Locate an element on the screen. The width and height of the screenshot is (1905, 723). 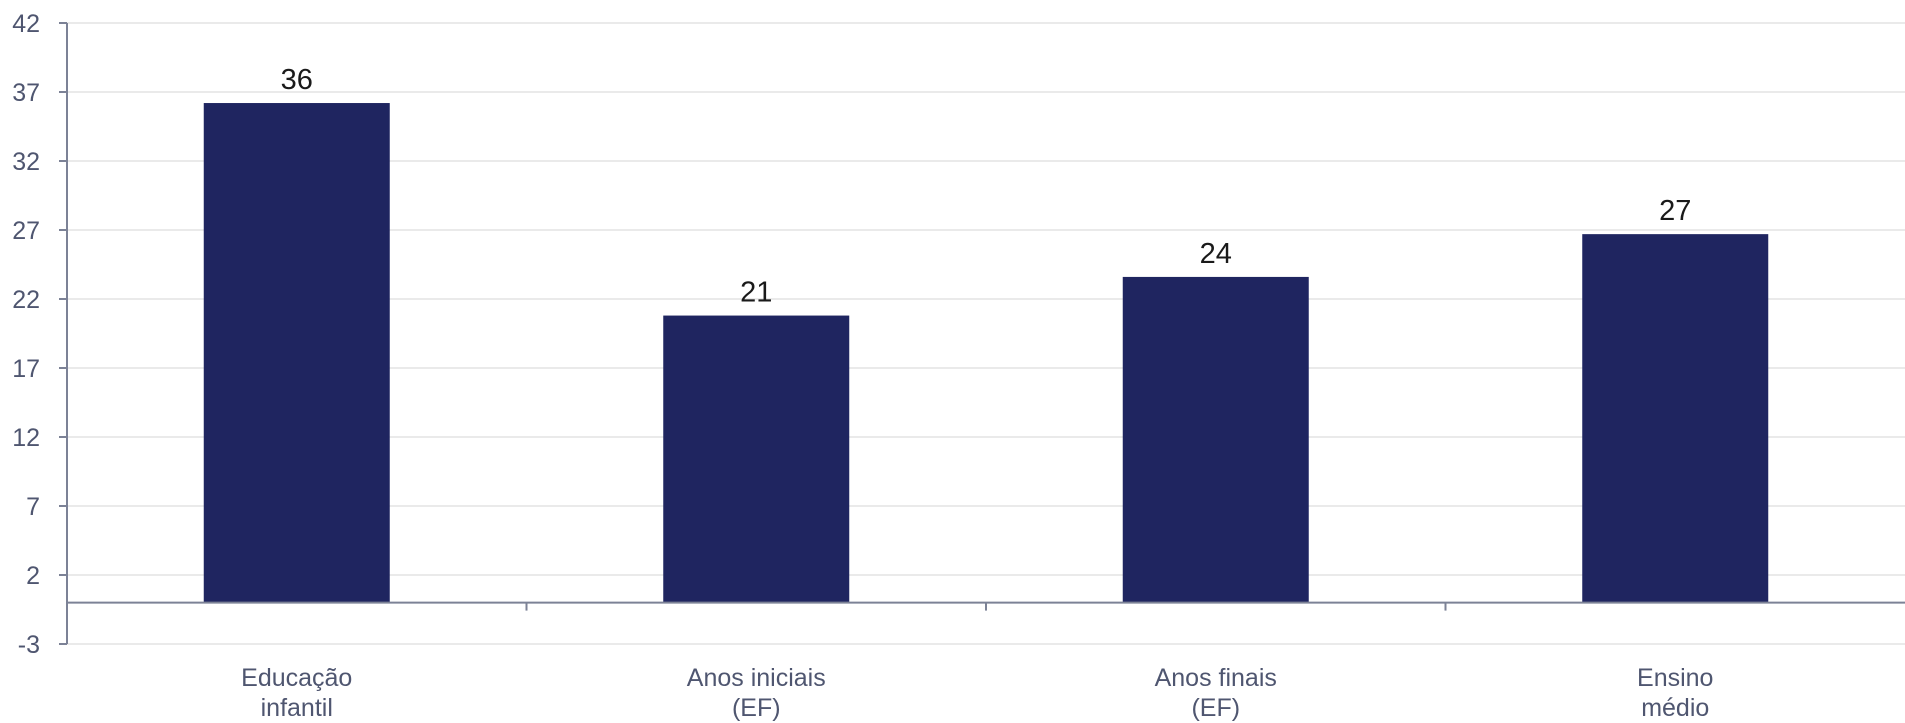
data-label-2: 24 is located at coordinates (1216, 254).